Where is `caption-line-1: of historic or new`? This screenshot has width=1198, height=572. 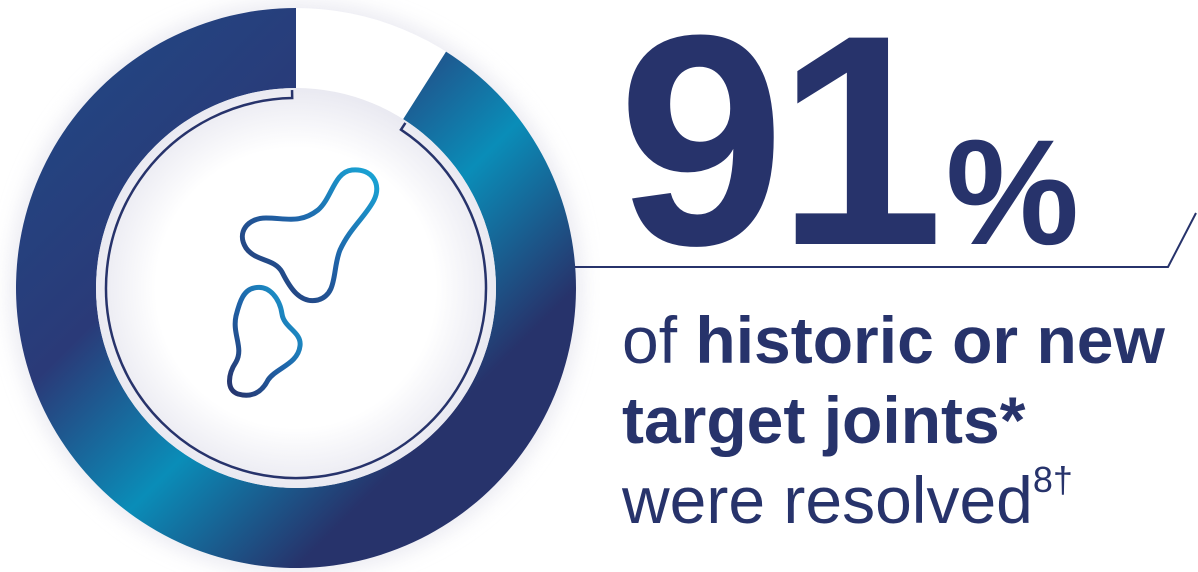 caption-line-1: of historic or new is located at coordinates (893, 340).